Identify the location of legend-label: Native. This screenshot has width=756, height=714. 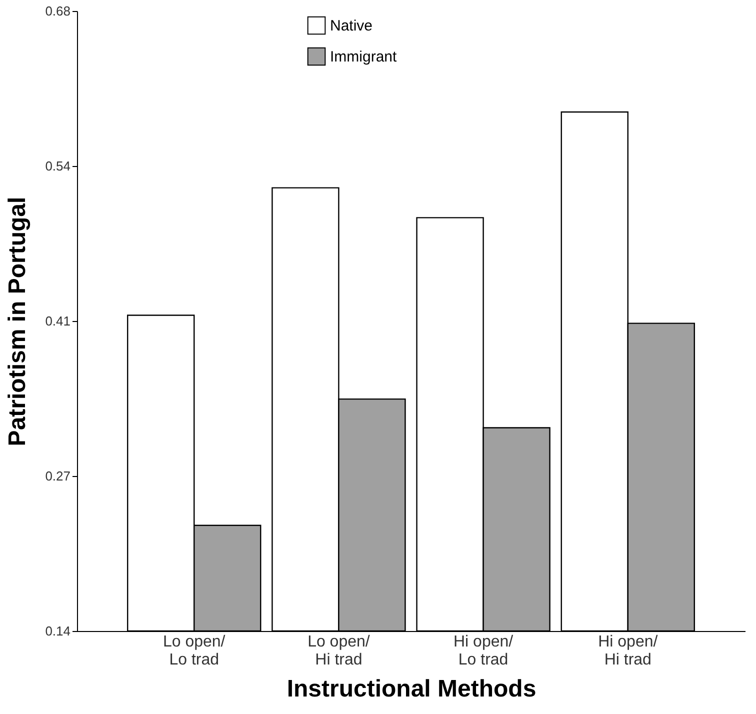
(351, 26).